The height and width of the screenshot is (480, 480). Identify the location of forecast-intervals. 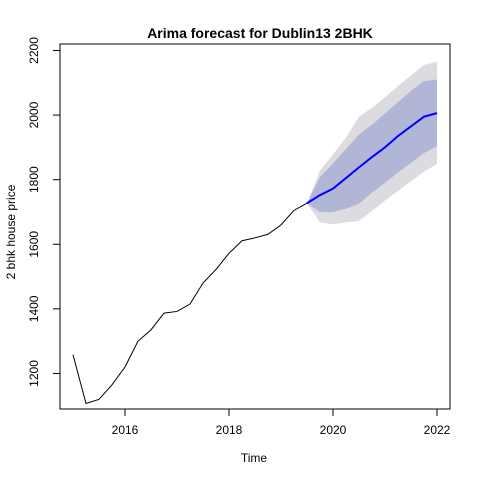
(372, 143).